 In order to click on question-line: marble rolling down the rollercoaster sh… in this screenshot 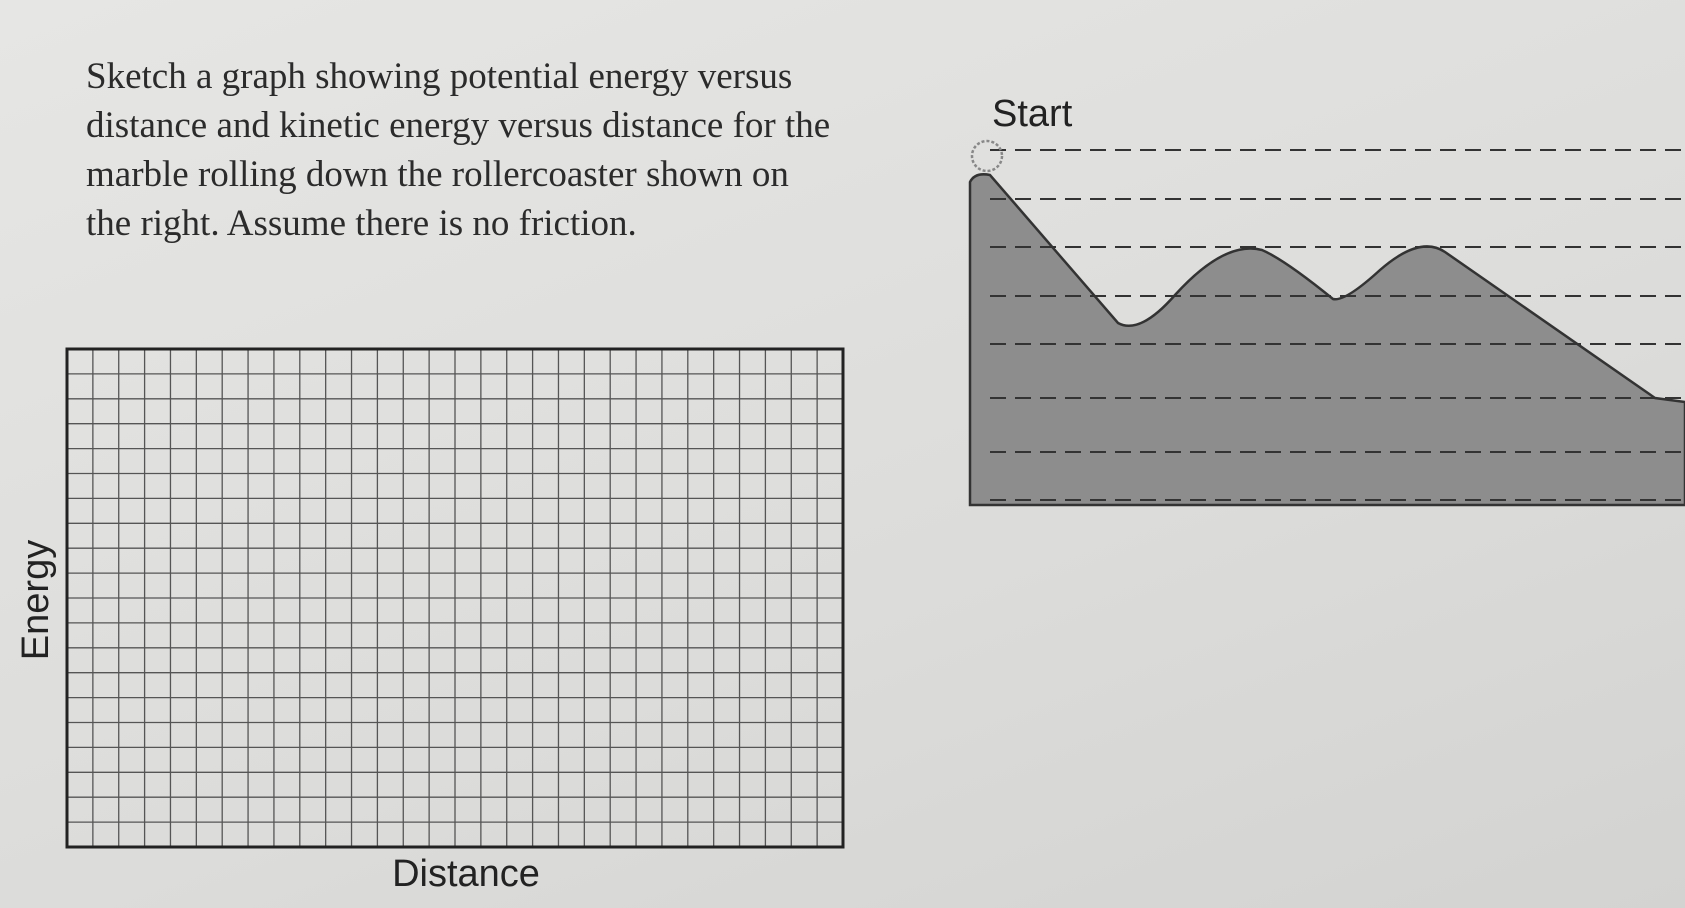, I will do `click(437, 174)`.